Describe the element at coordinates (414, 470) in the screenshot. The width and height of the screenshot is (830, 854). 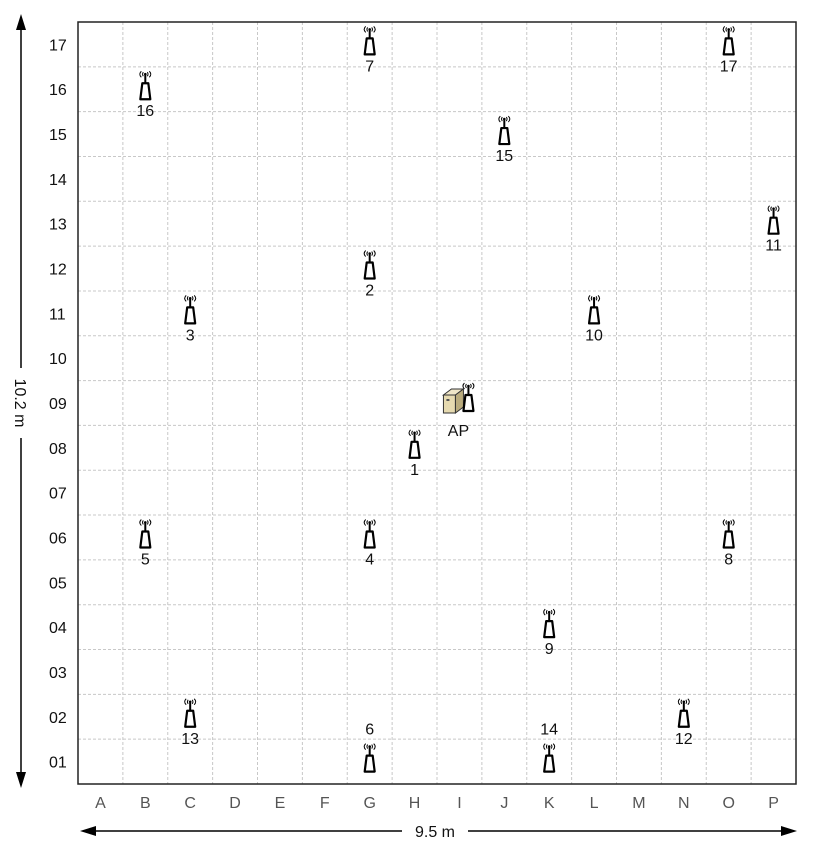
I see `sensor-label: 1` at that location.